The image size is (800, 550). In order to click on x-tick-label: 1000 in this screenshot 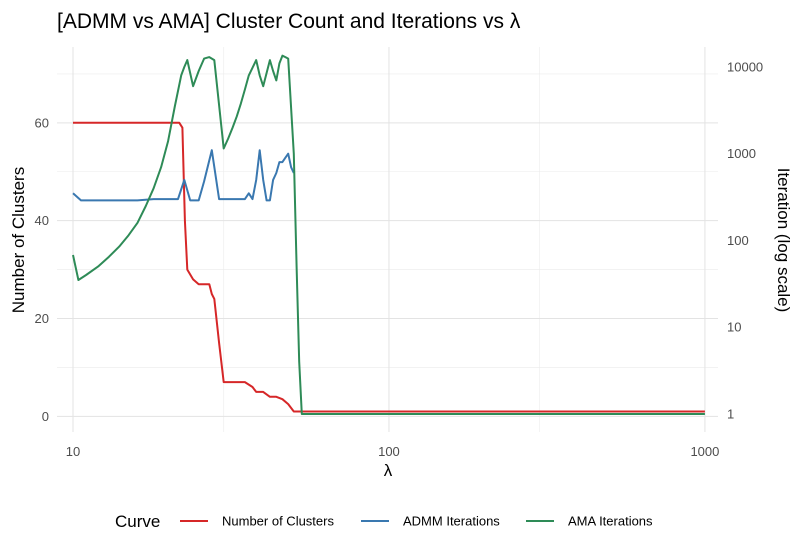, I will do `click(704, 451)`.